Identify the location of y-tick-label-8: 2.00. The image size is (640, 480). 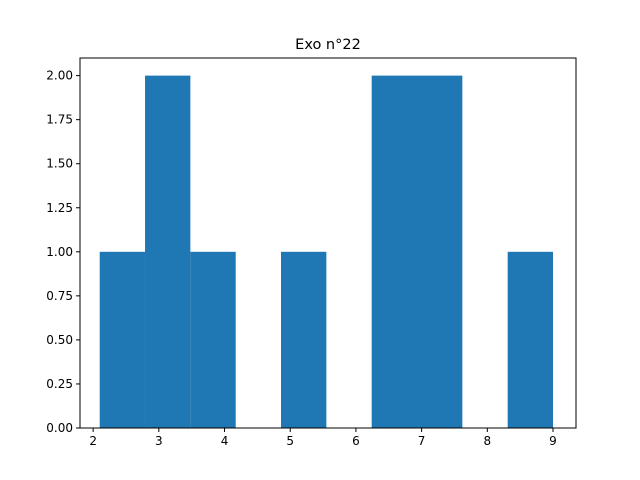
(59, 76).